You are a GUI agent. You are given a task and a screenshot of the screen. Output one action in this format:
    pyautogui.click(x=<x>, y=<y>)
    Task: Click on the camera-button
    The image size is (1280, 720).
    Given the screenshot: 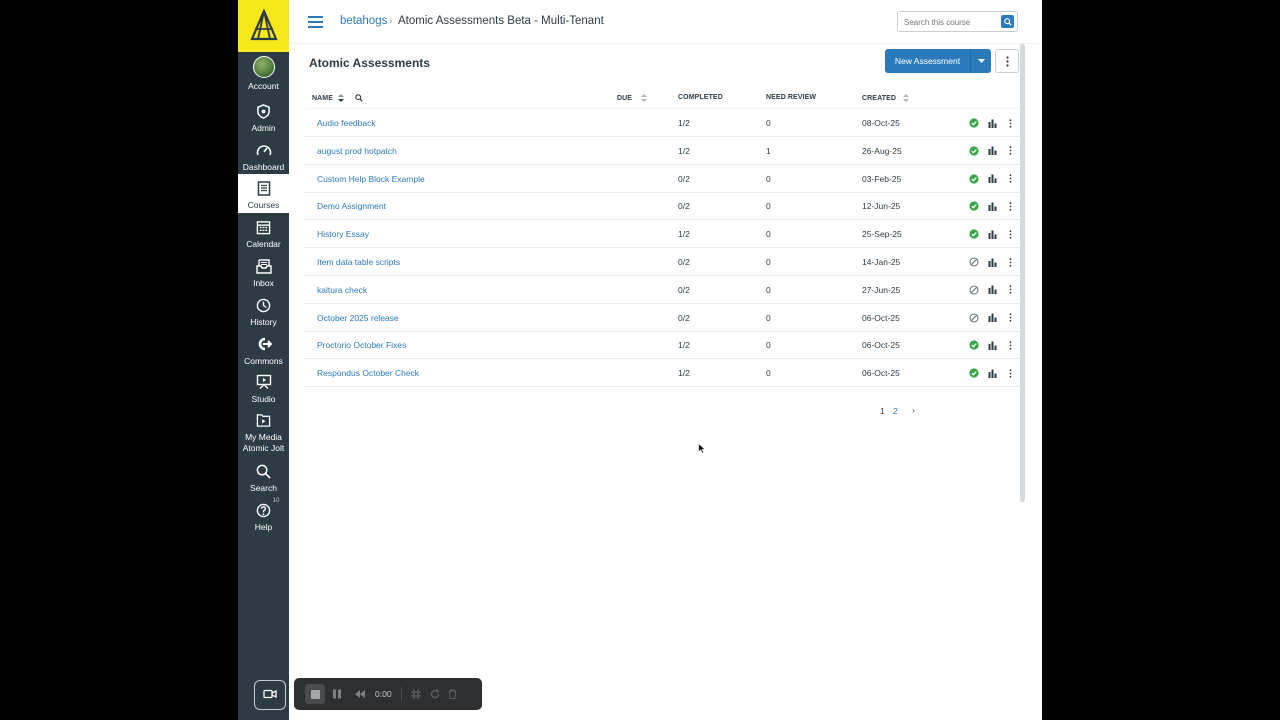 What is the action you would take?
    pyautogui.click(x=270, y=695)
    